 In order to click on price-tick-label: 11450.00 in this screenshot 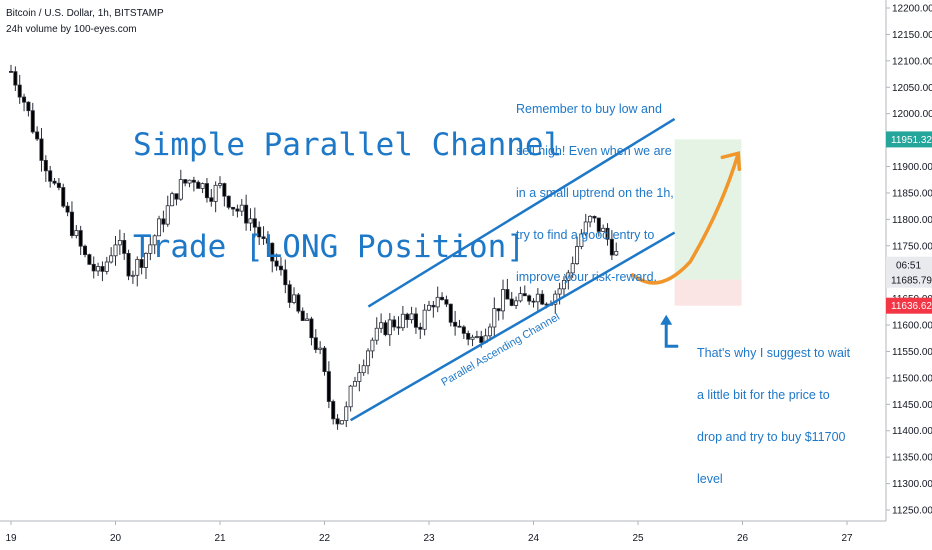, I will do `click(912, 405)`.